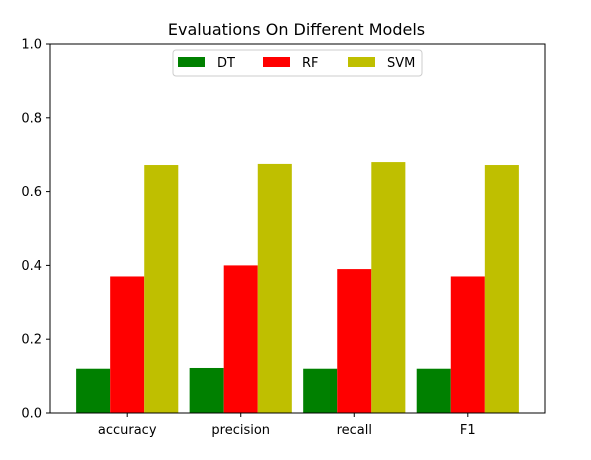 This screenshot has height=460, width=591. What do you see at coordinates (468, 430) in the screenshot?
I see `x-tick-label: F1` at bounding box center [468, 430].